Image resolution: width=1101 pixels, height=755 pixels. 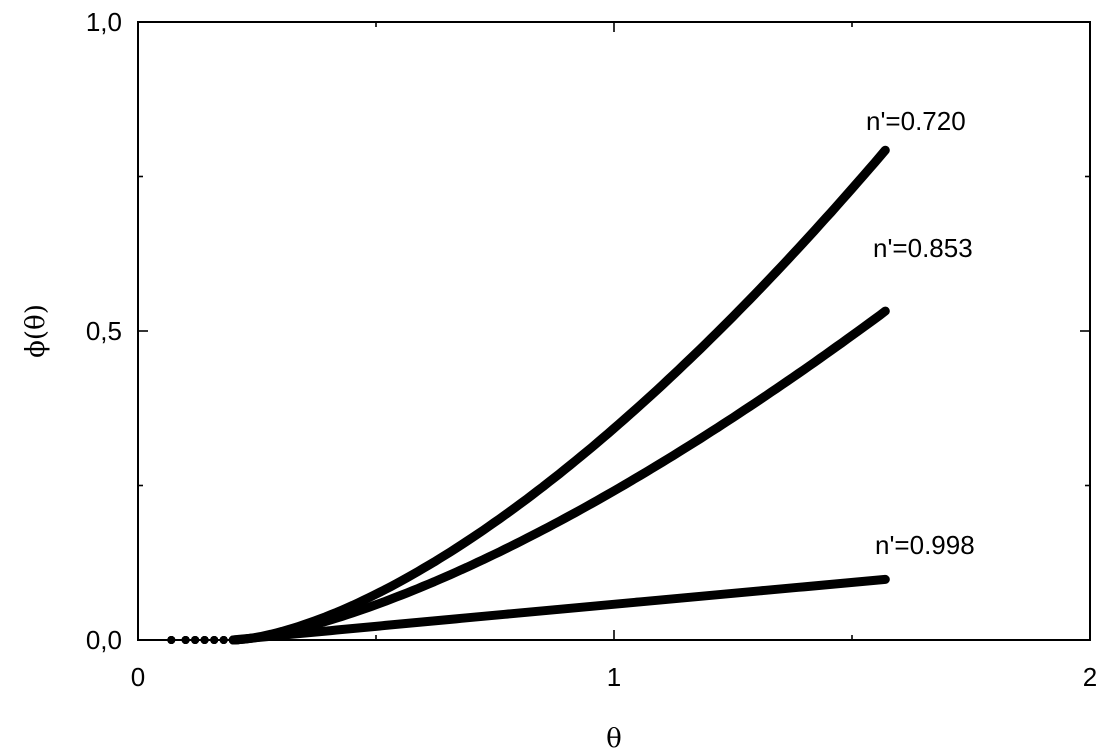 What do you see at coordinates (916, 121) in the screenshot?
I see `annotation-n-0720: n'=0.720` at bounding box center [916, 121].